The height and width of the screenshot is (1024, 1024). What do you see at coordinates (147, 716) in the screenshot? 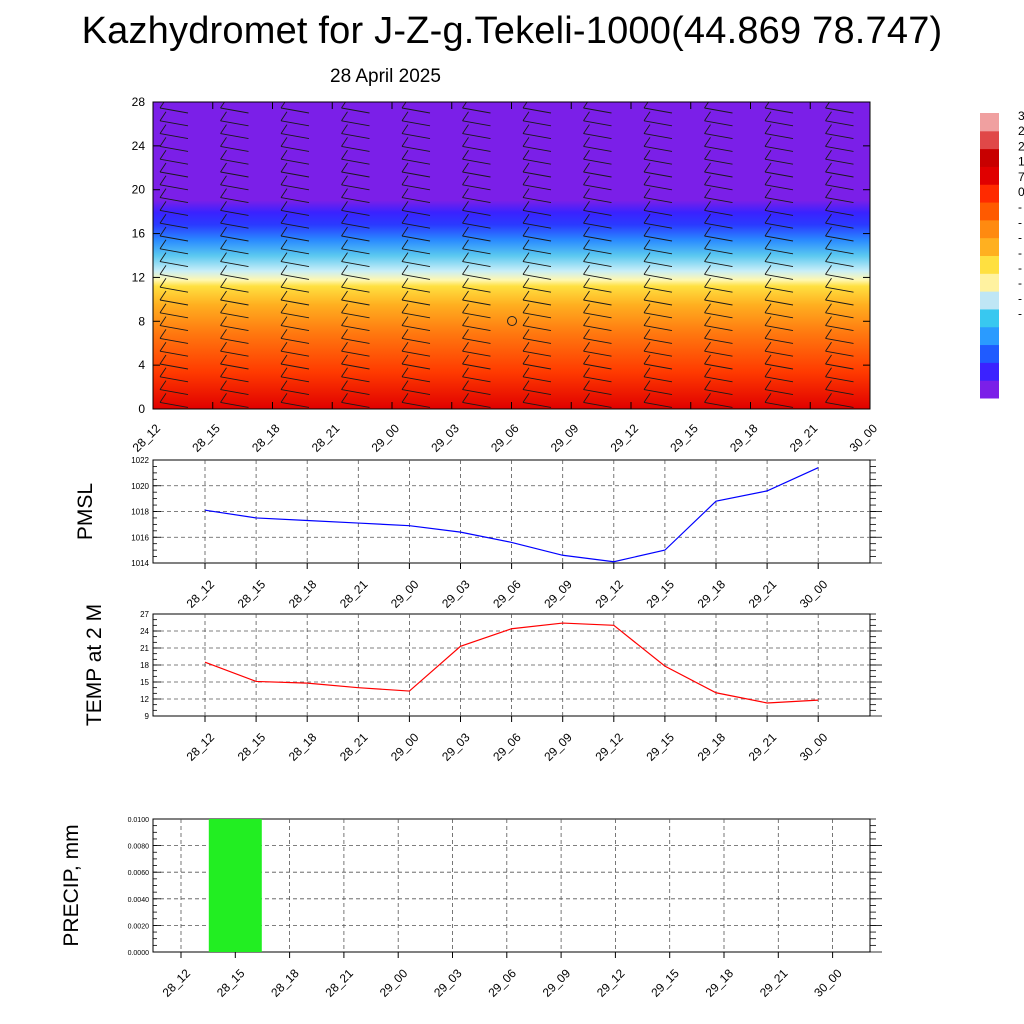
I see `temp-y-tick-label: 9` at bounding box center [147, 716].